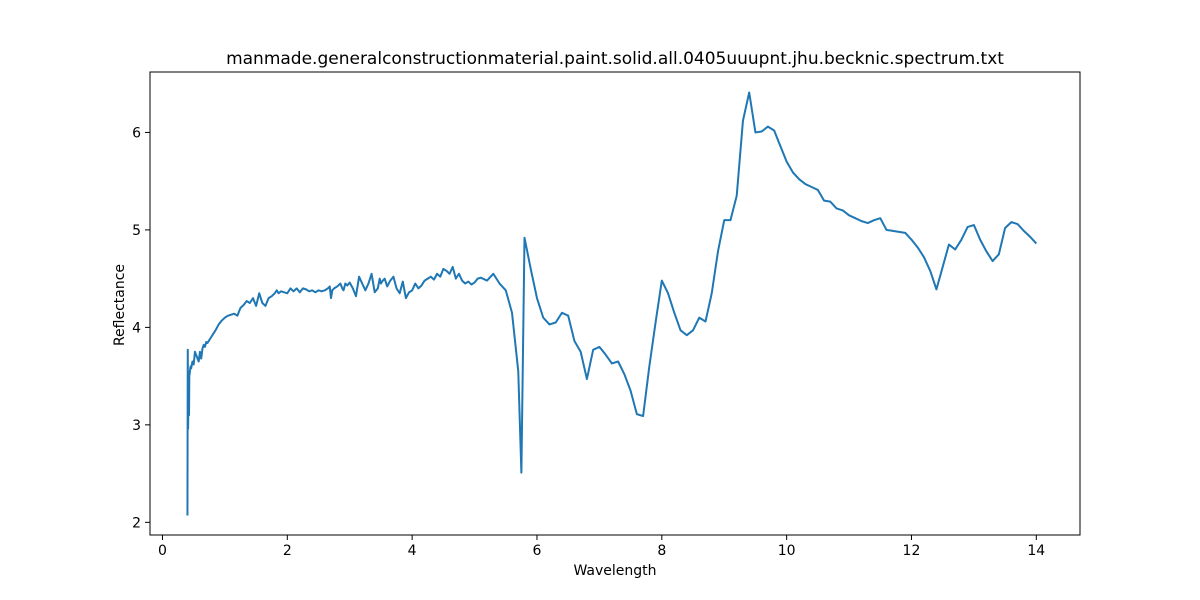 The width and height of the screenshot is (1200, 600). What do you see at coordinates (120, 305) in the screenshot?
I see `y-axis-label: Reflectance` at bounding box center [120, 305].